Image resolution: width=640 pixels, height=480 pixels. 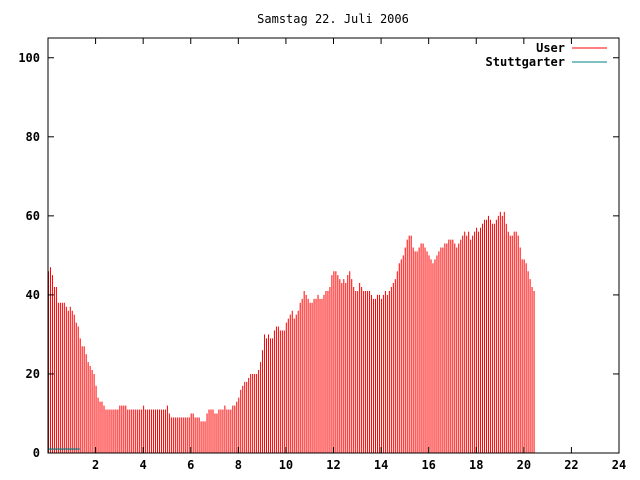 What do you see at coordinates (619, 465) in the screenshot?
I see `x-tick-label: 24` at bounding box center [619, 465].